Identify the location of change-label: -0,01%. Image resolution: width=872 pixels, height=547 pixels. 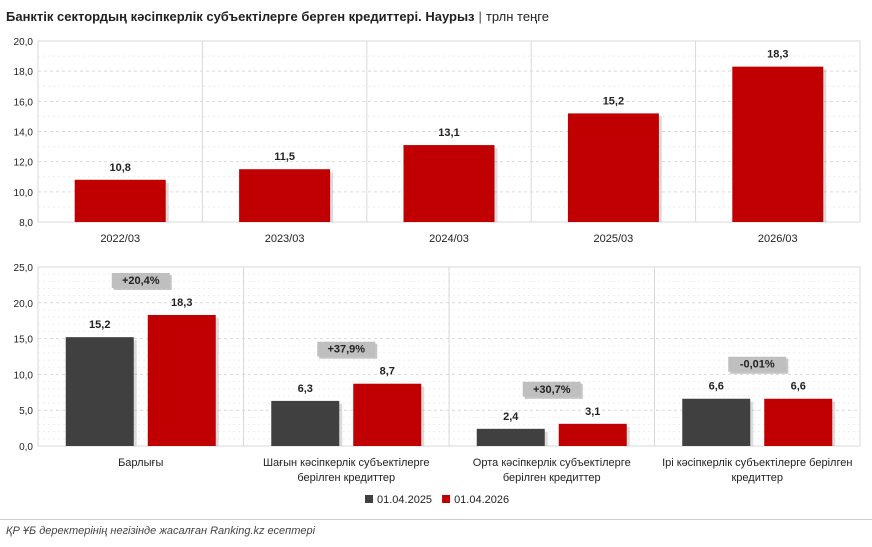
(757, 365).